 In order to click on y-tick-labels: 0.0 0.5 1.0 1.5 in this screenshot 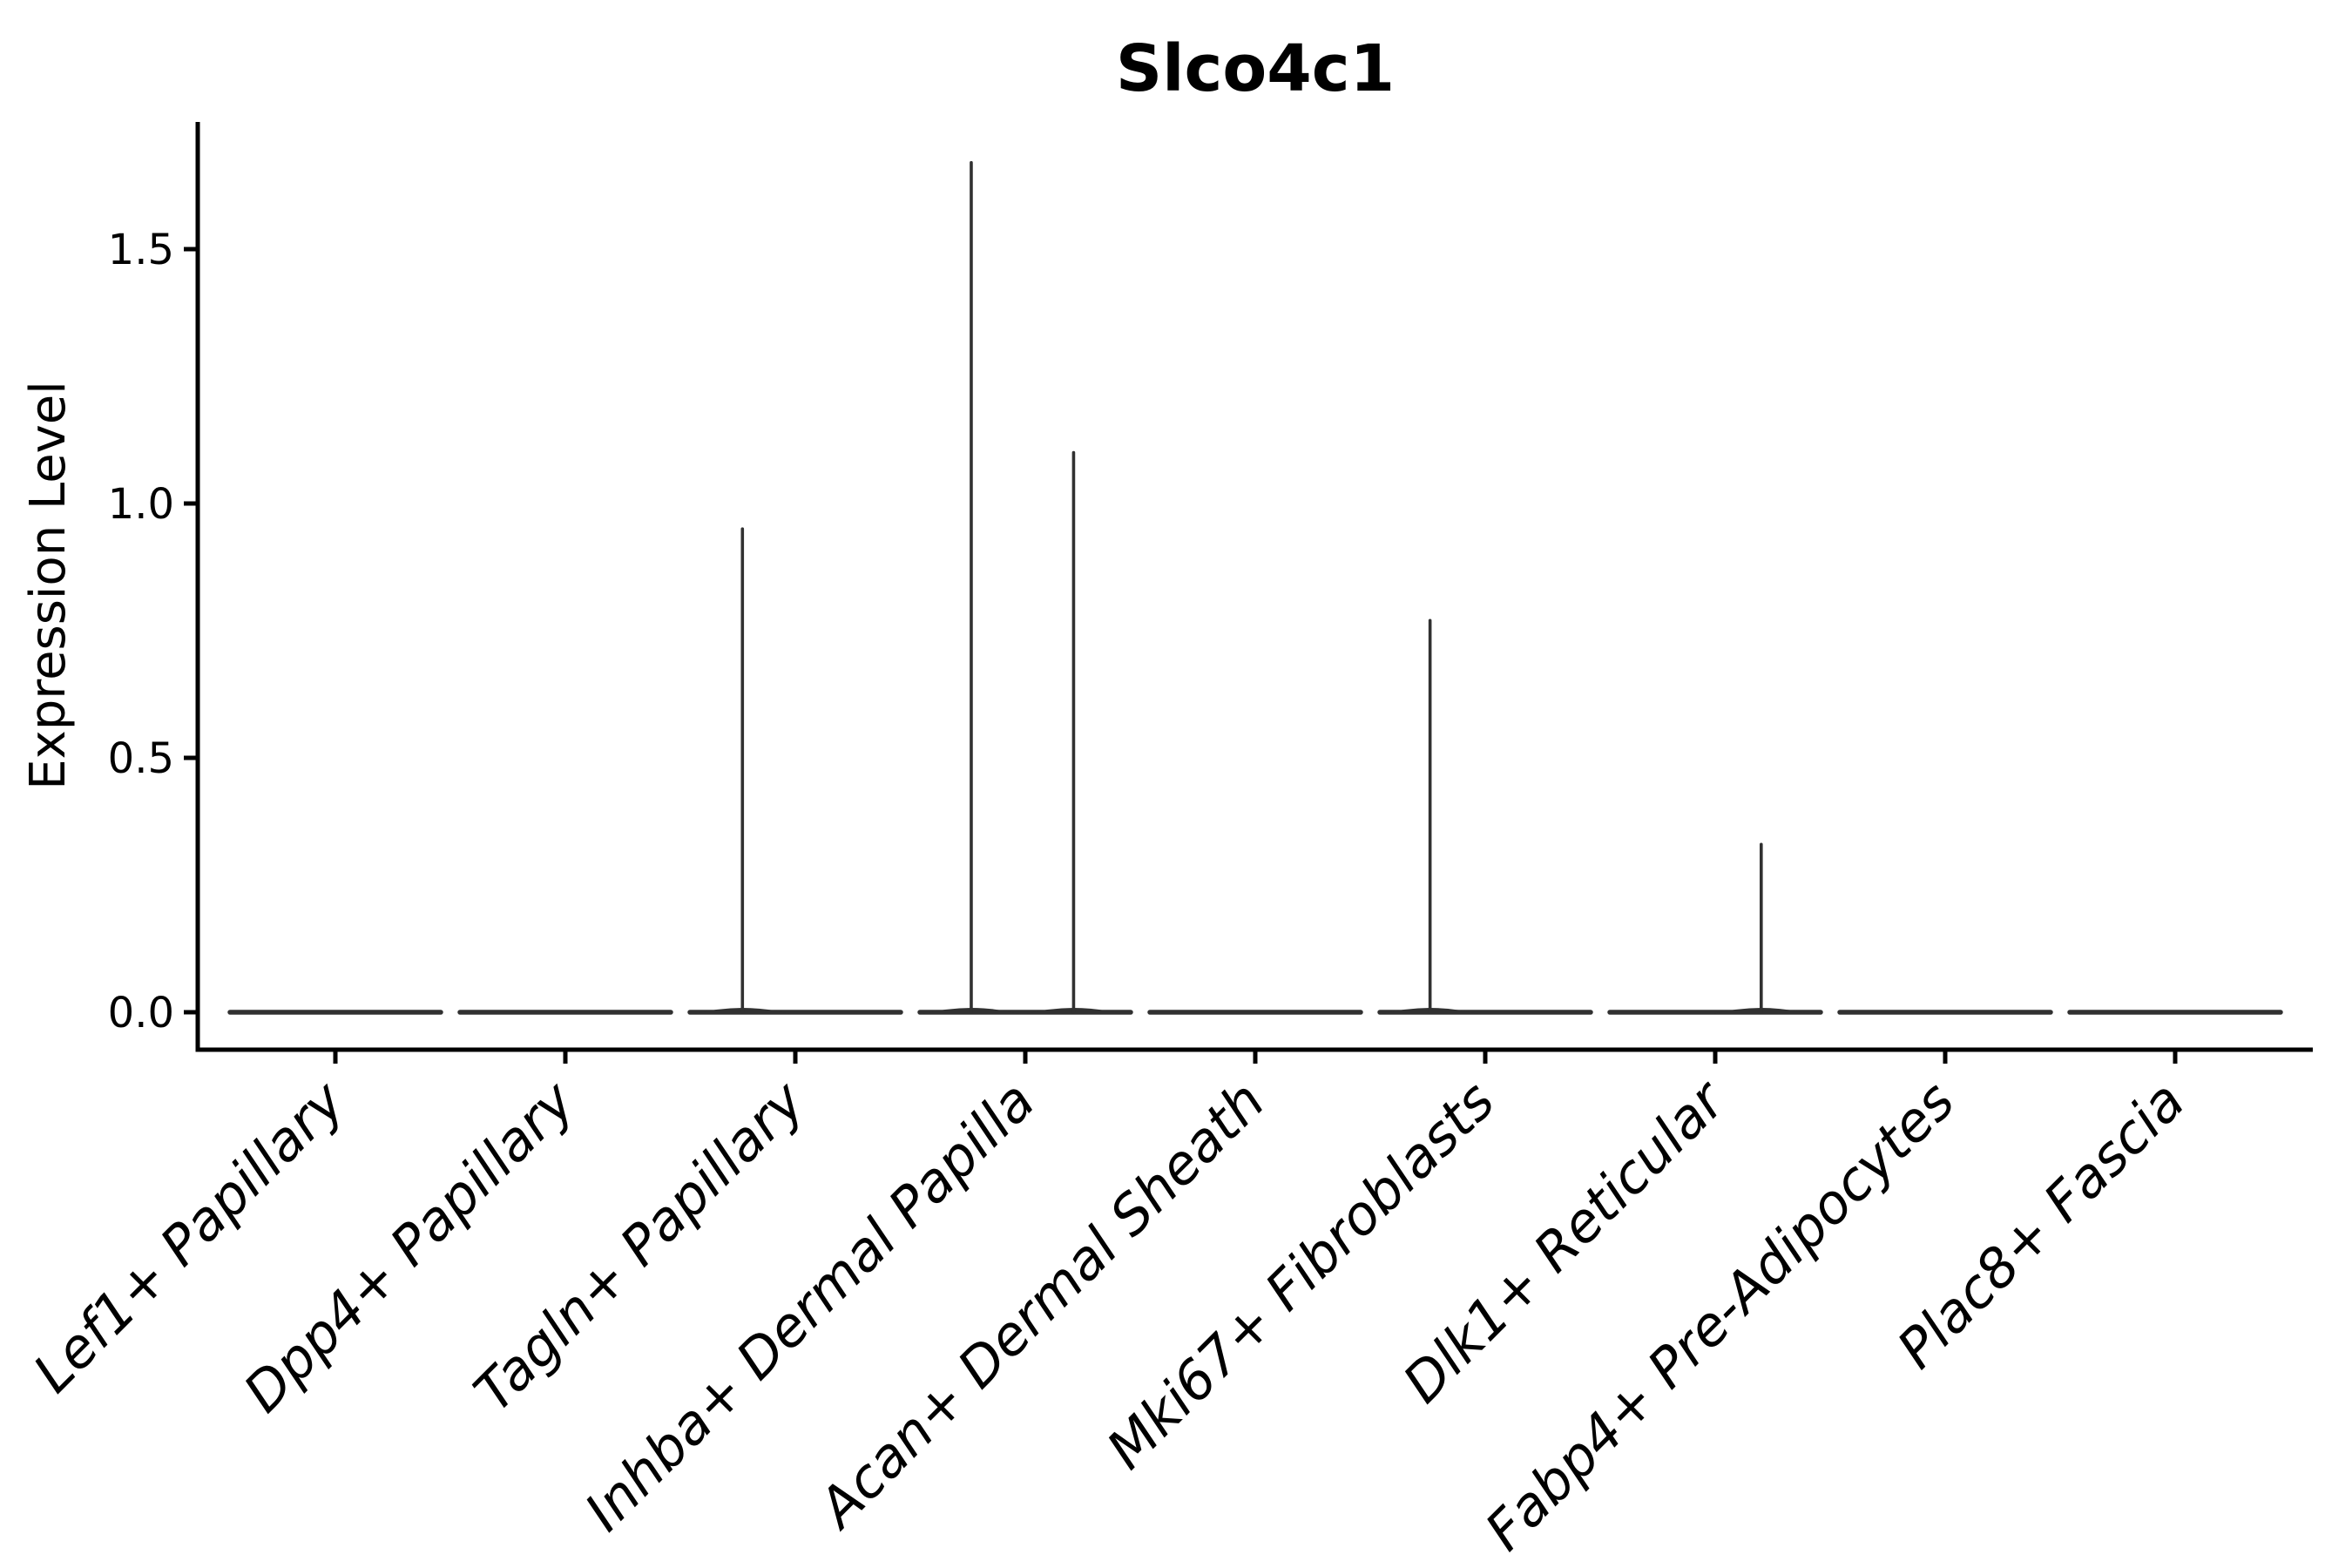, I will do `click(153, 631)`.